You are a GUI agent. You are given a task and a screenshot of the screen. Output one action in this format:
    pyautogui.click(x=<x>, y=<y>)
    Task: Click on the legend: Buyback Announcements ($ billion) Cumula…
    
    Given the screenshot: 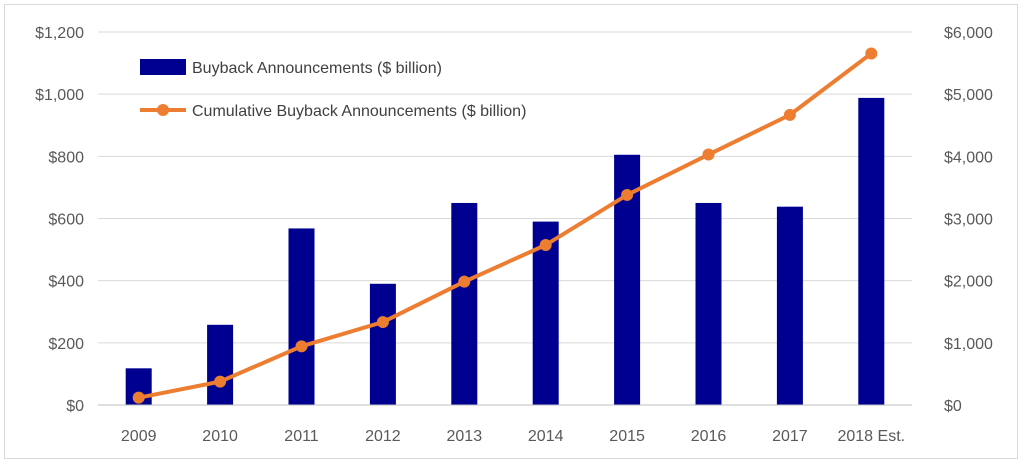 What is the action you would take?
    pyautogui.click(x=333, y=89)
    